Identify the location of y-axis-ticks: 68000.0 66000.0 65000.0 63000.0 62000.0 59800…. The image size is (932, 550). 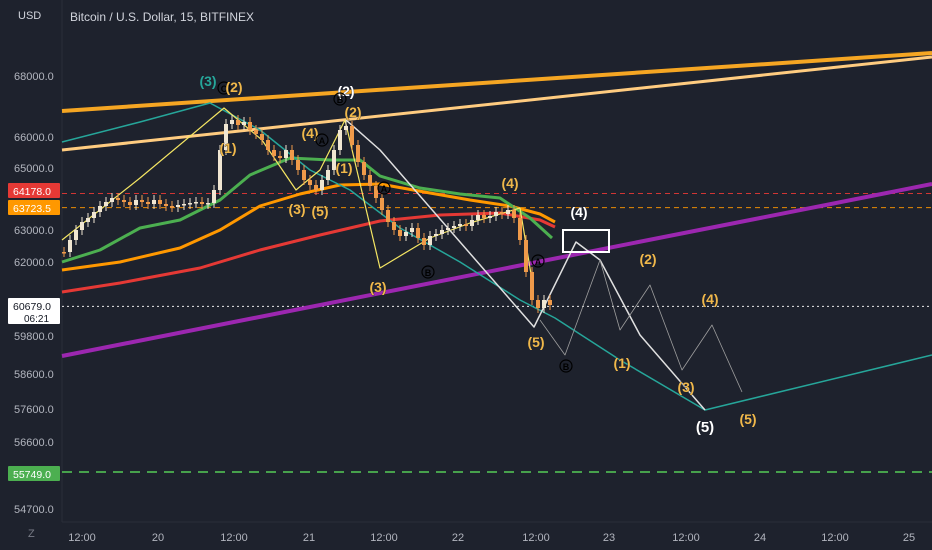
(34, 293).